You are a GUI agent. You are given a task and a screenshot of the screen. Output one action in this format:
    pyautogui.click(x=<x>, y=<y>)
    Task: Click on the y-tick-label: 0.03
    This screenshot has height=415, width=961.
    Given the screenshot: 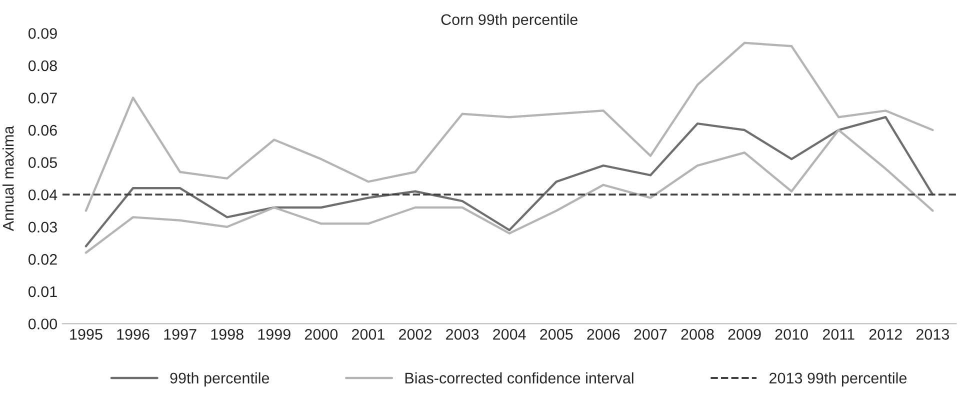 What is the action you would take?
    pyautogui.click(x=42, y=227)
    